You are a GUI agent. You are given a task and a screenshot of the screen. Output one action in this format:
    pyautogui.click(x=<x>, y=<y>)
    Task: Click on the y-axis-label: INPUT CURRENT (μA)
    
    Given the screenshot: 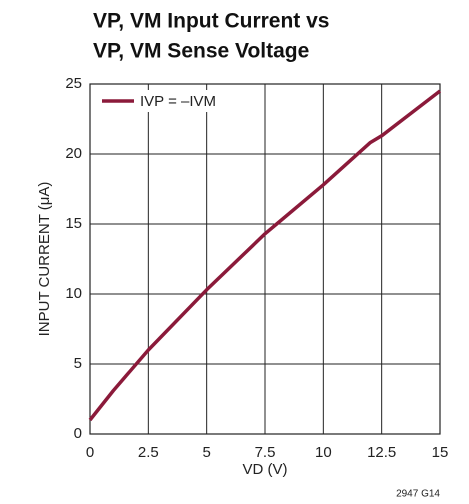 What is the action you would take?
    pyautogui.click(x=44, y=259)
    